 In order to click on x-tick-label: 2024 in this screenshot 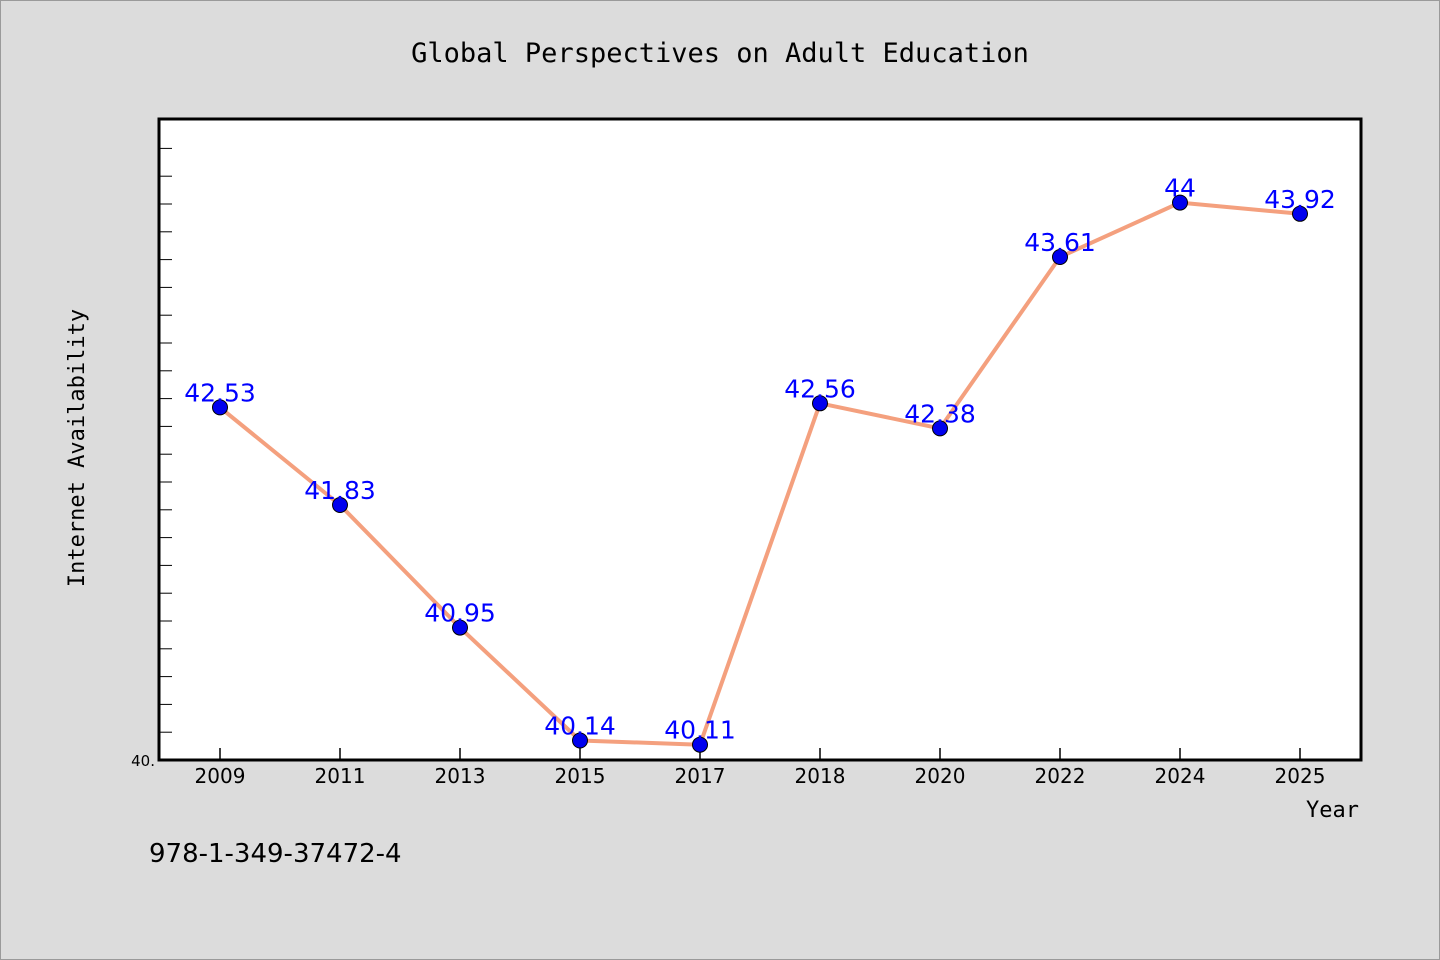, I will do `click(1180, 776)`.